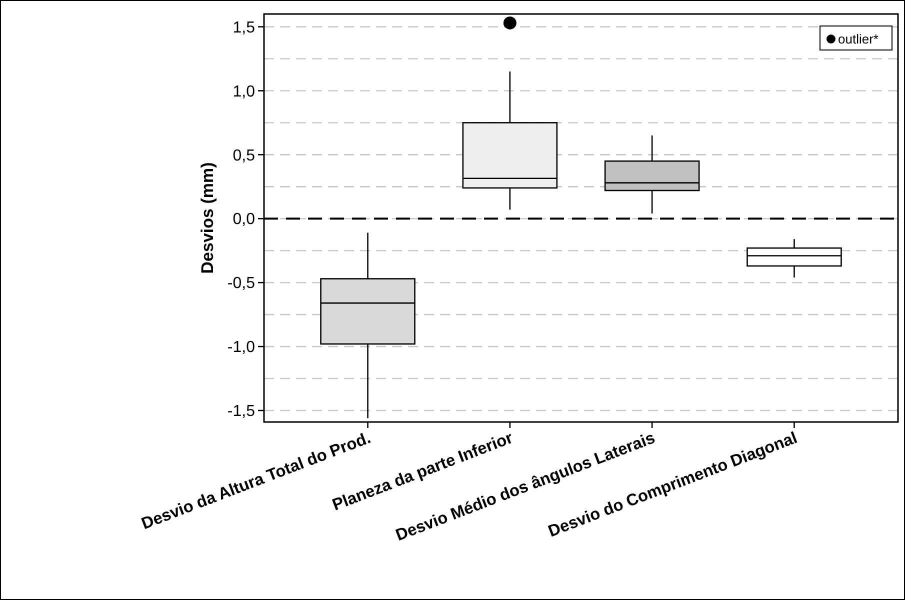  What do you see at coordinates (858, 39) in the screenshot?
I see `legend-label: outlier*` at bounding box center [858, 39].